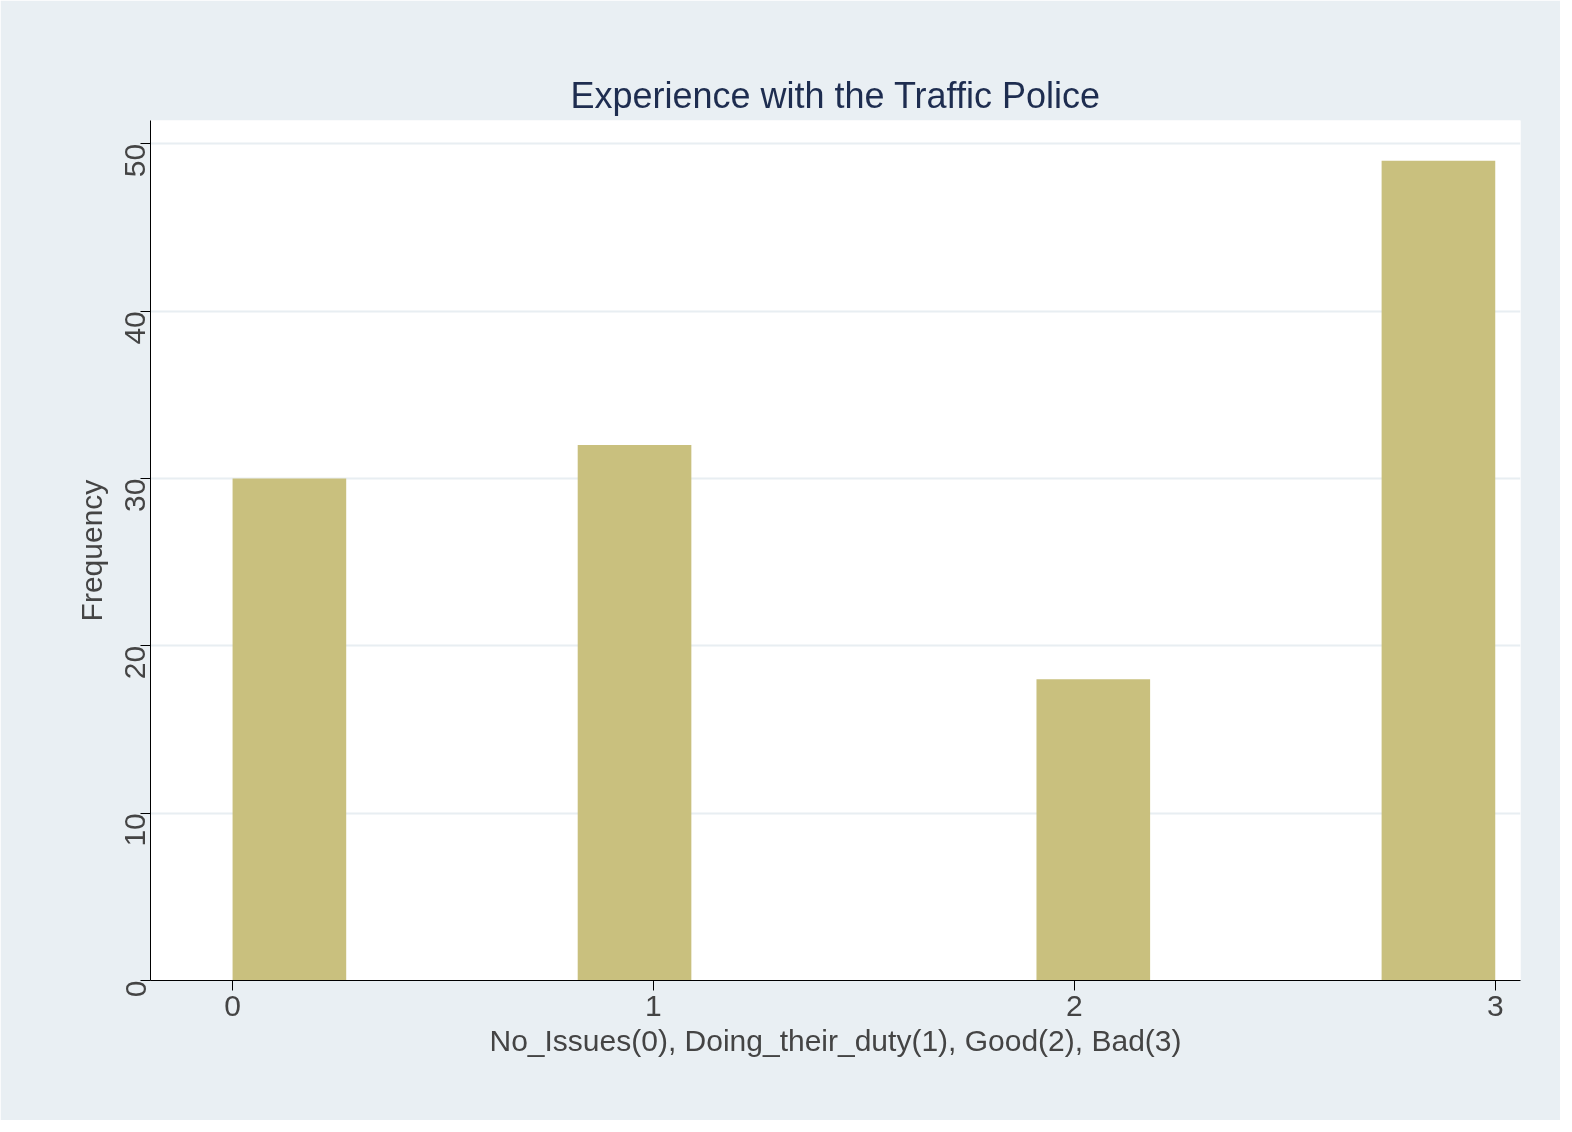  I want to click on x-tick-label: 3, so click(1495, 1005).